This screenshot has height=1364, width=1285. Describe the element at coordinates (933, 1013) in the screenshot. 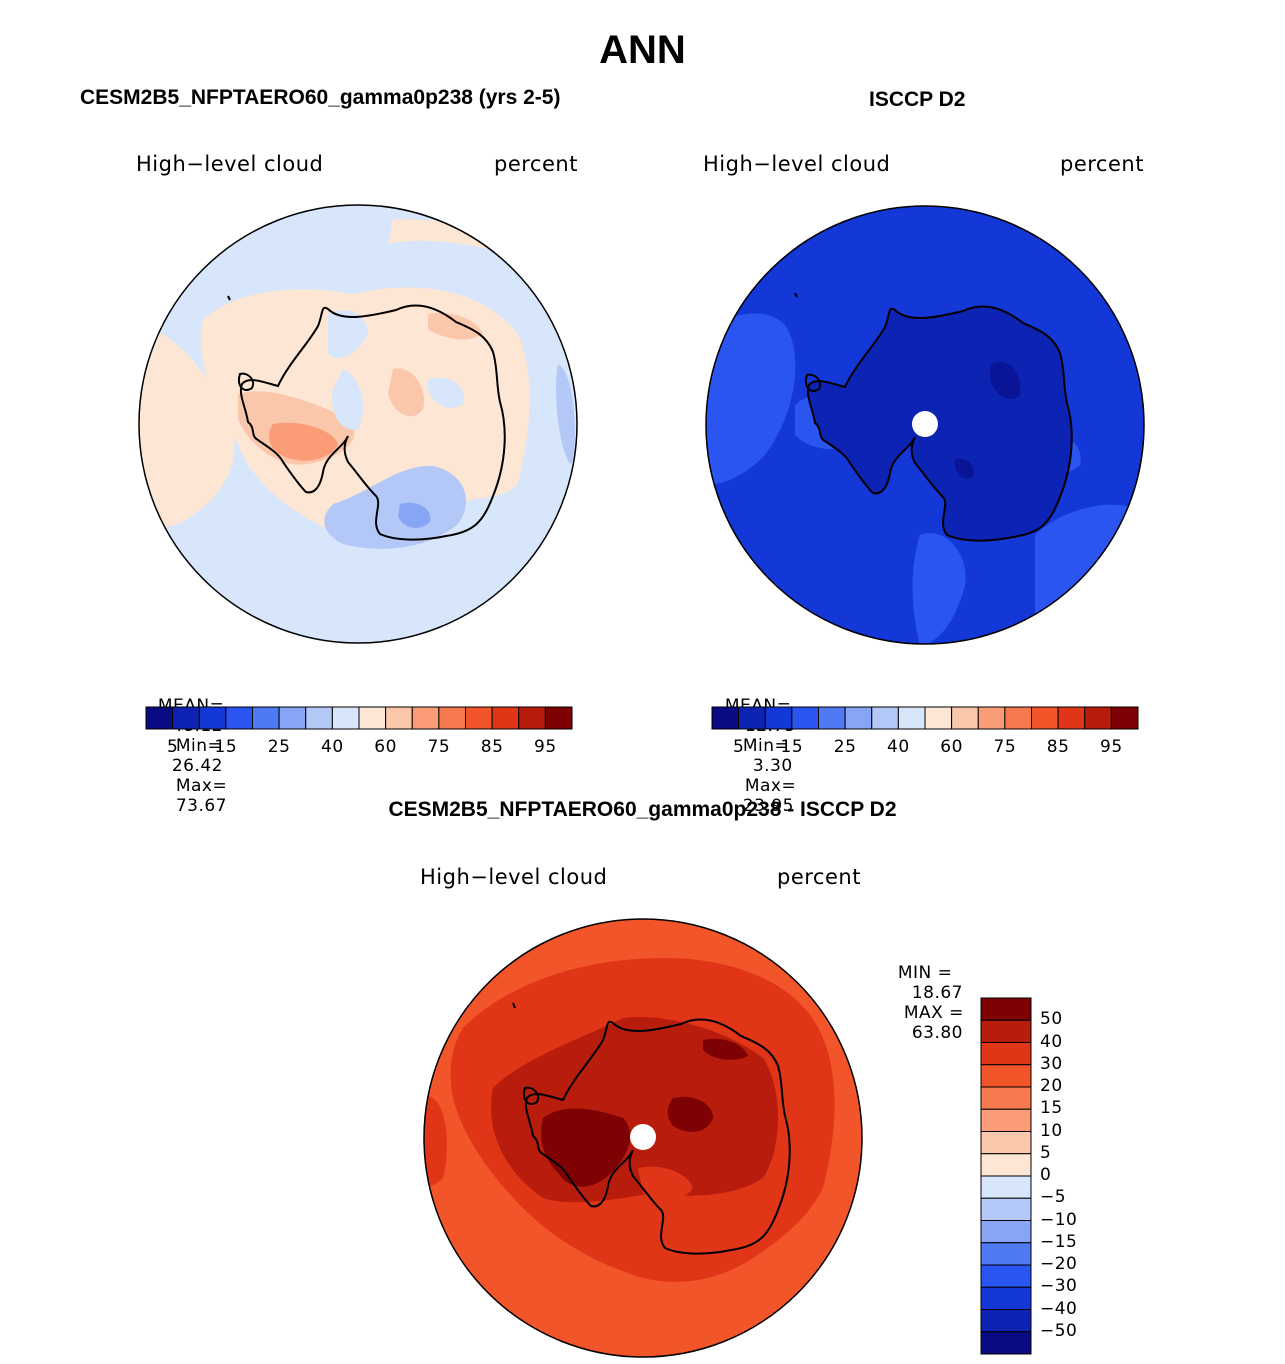

I see `diff-max-label: MAX =` at that location.